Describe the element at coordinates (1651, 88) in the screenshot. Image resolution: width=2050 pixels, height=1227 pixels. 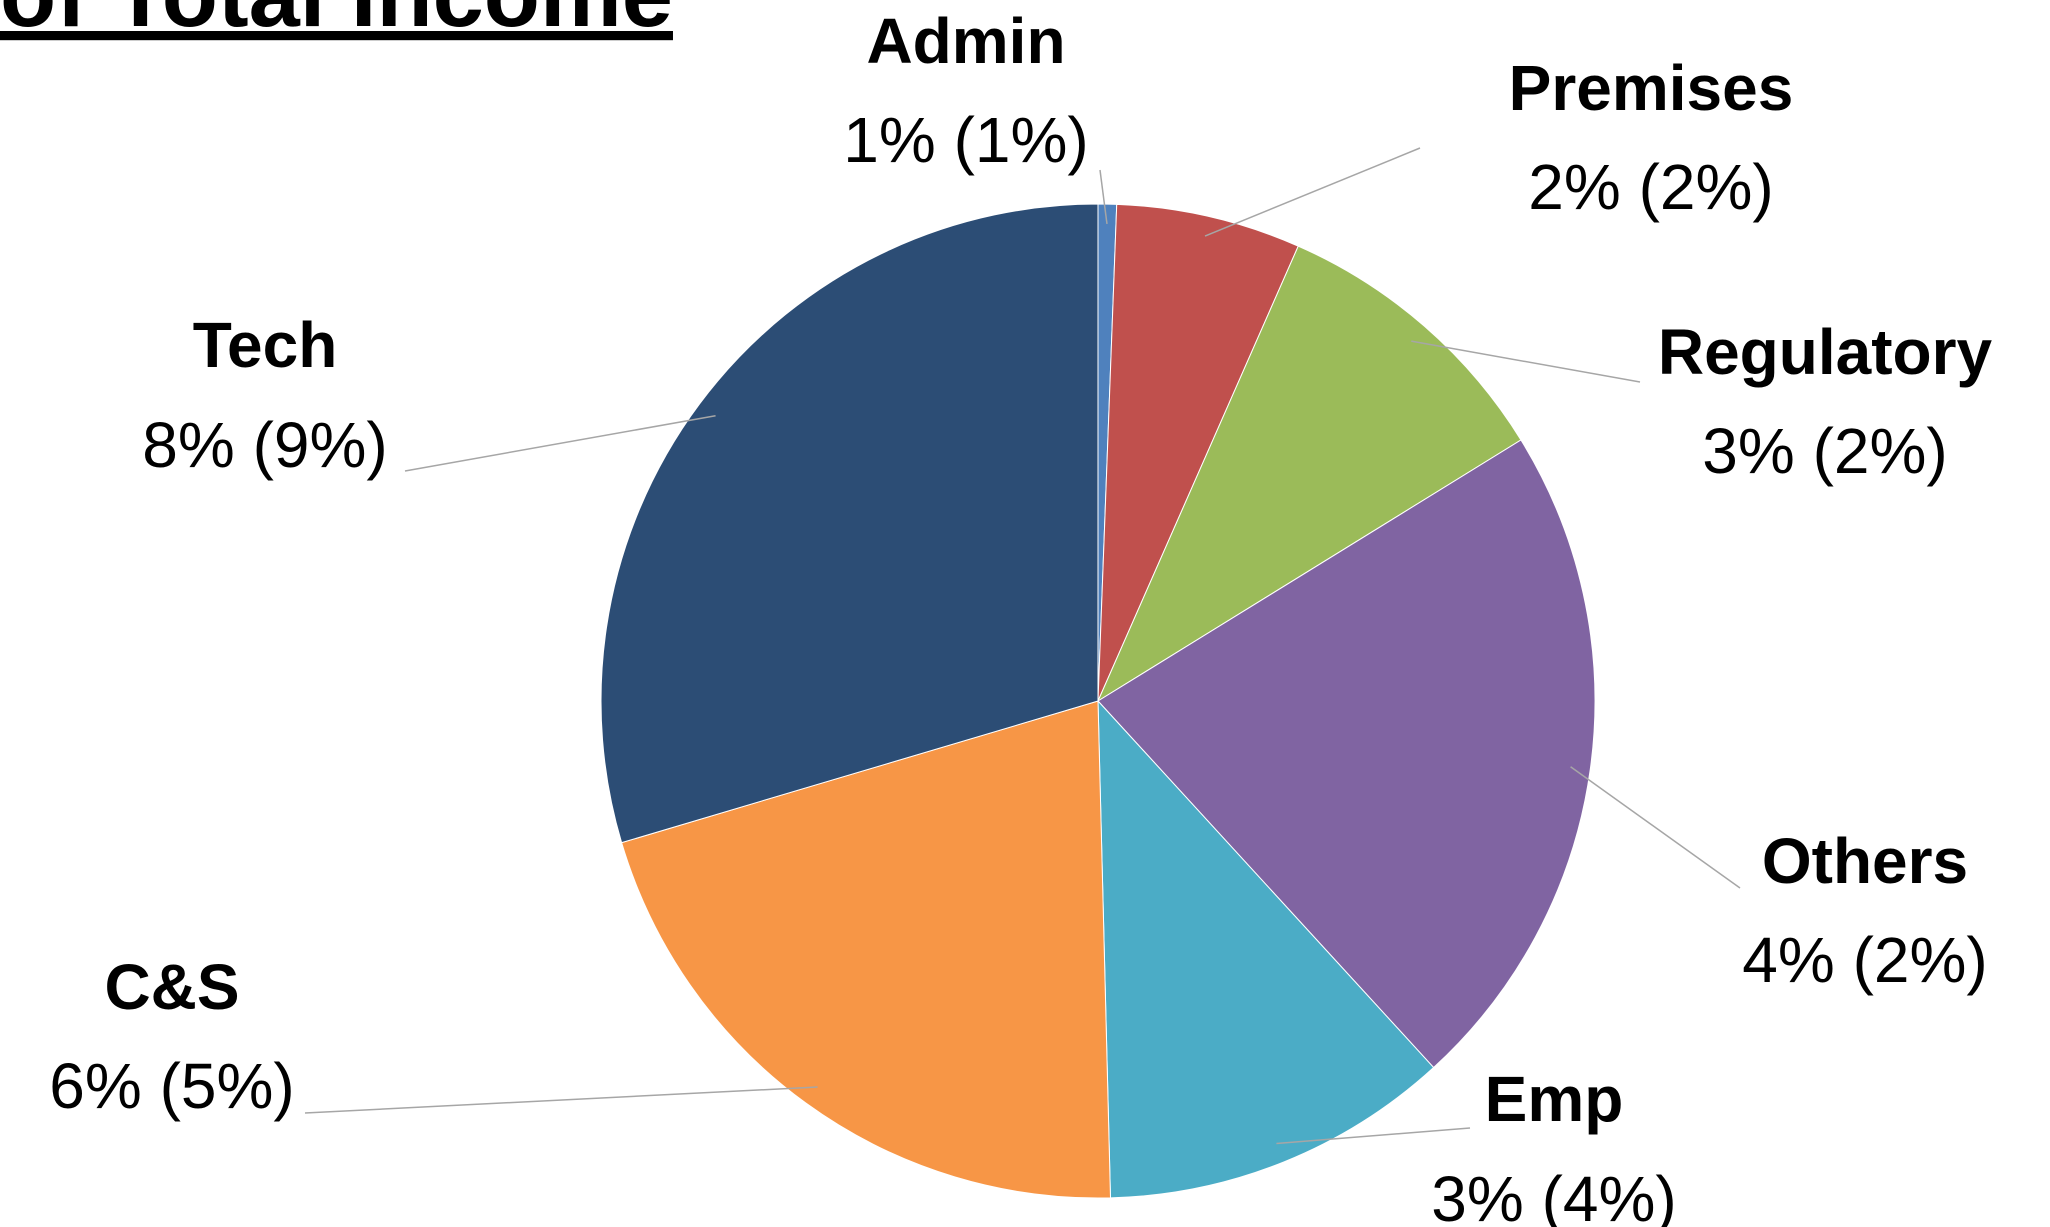
I see `slice-label: Premises` at that location.